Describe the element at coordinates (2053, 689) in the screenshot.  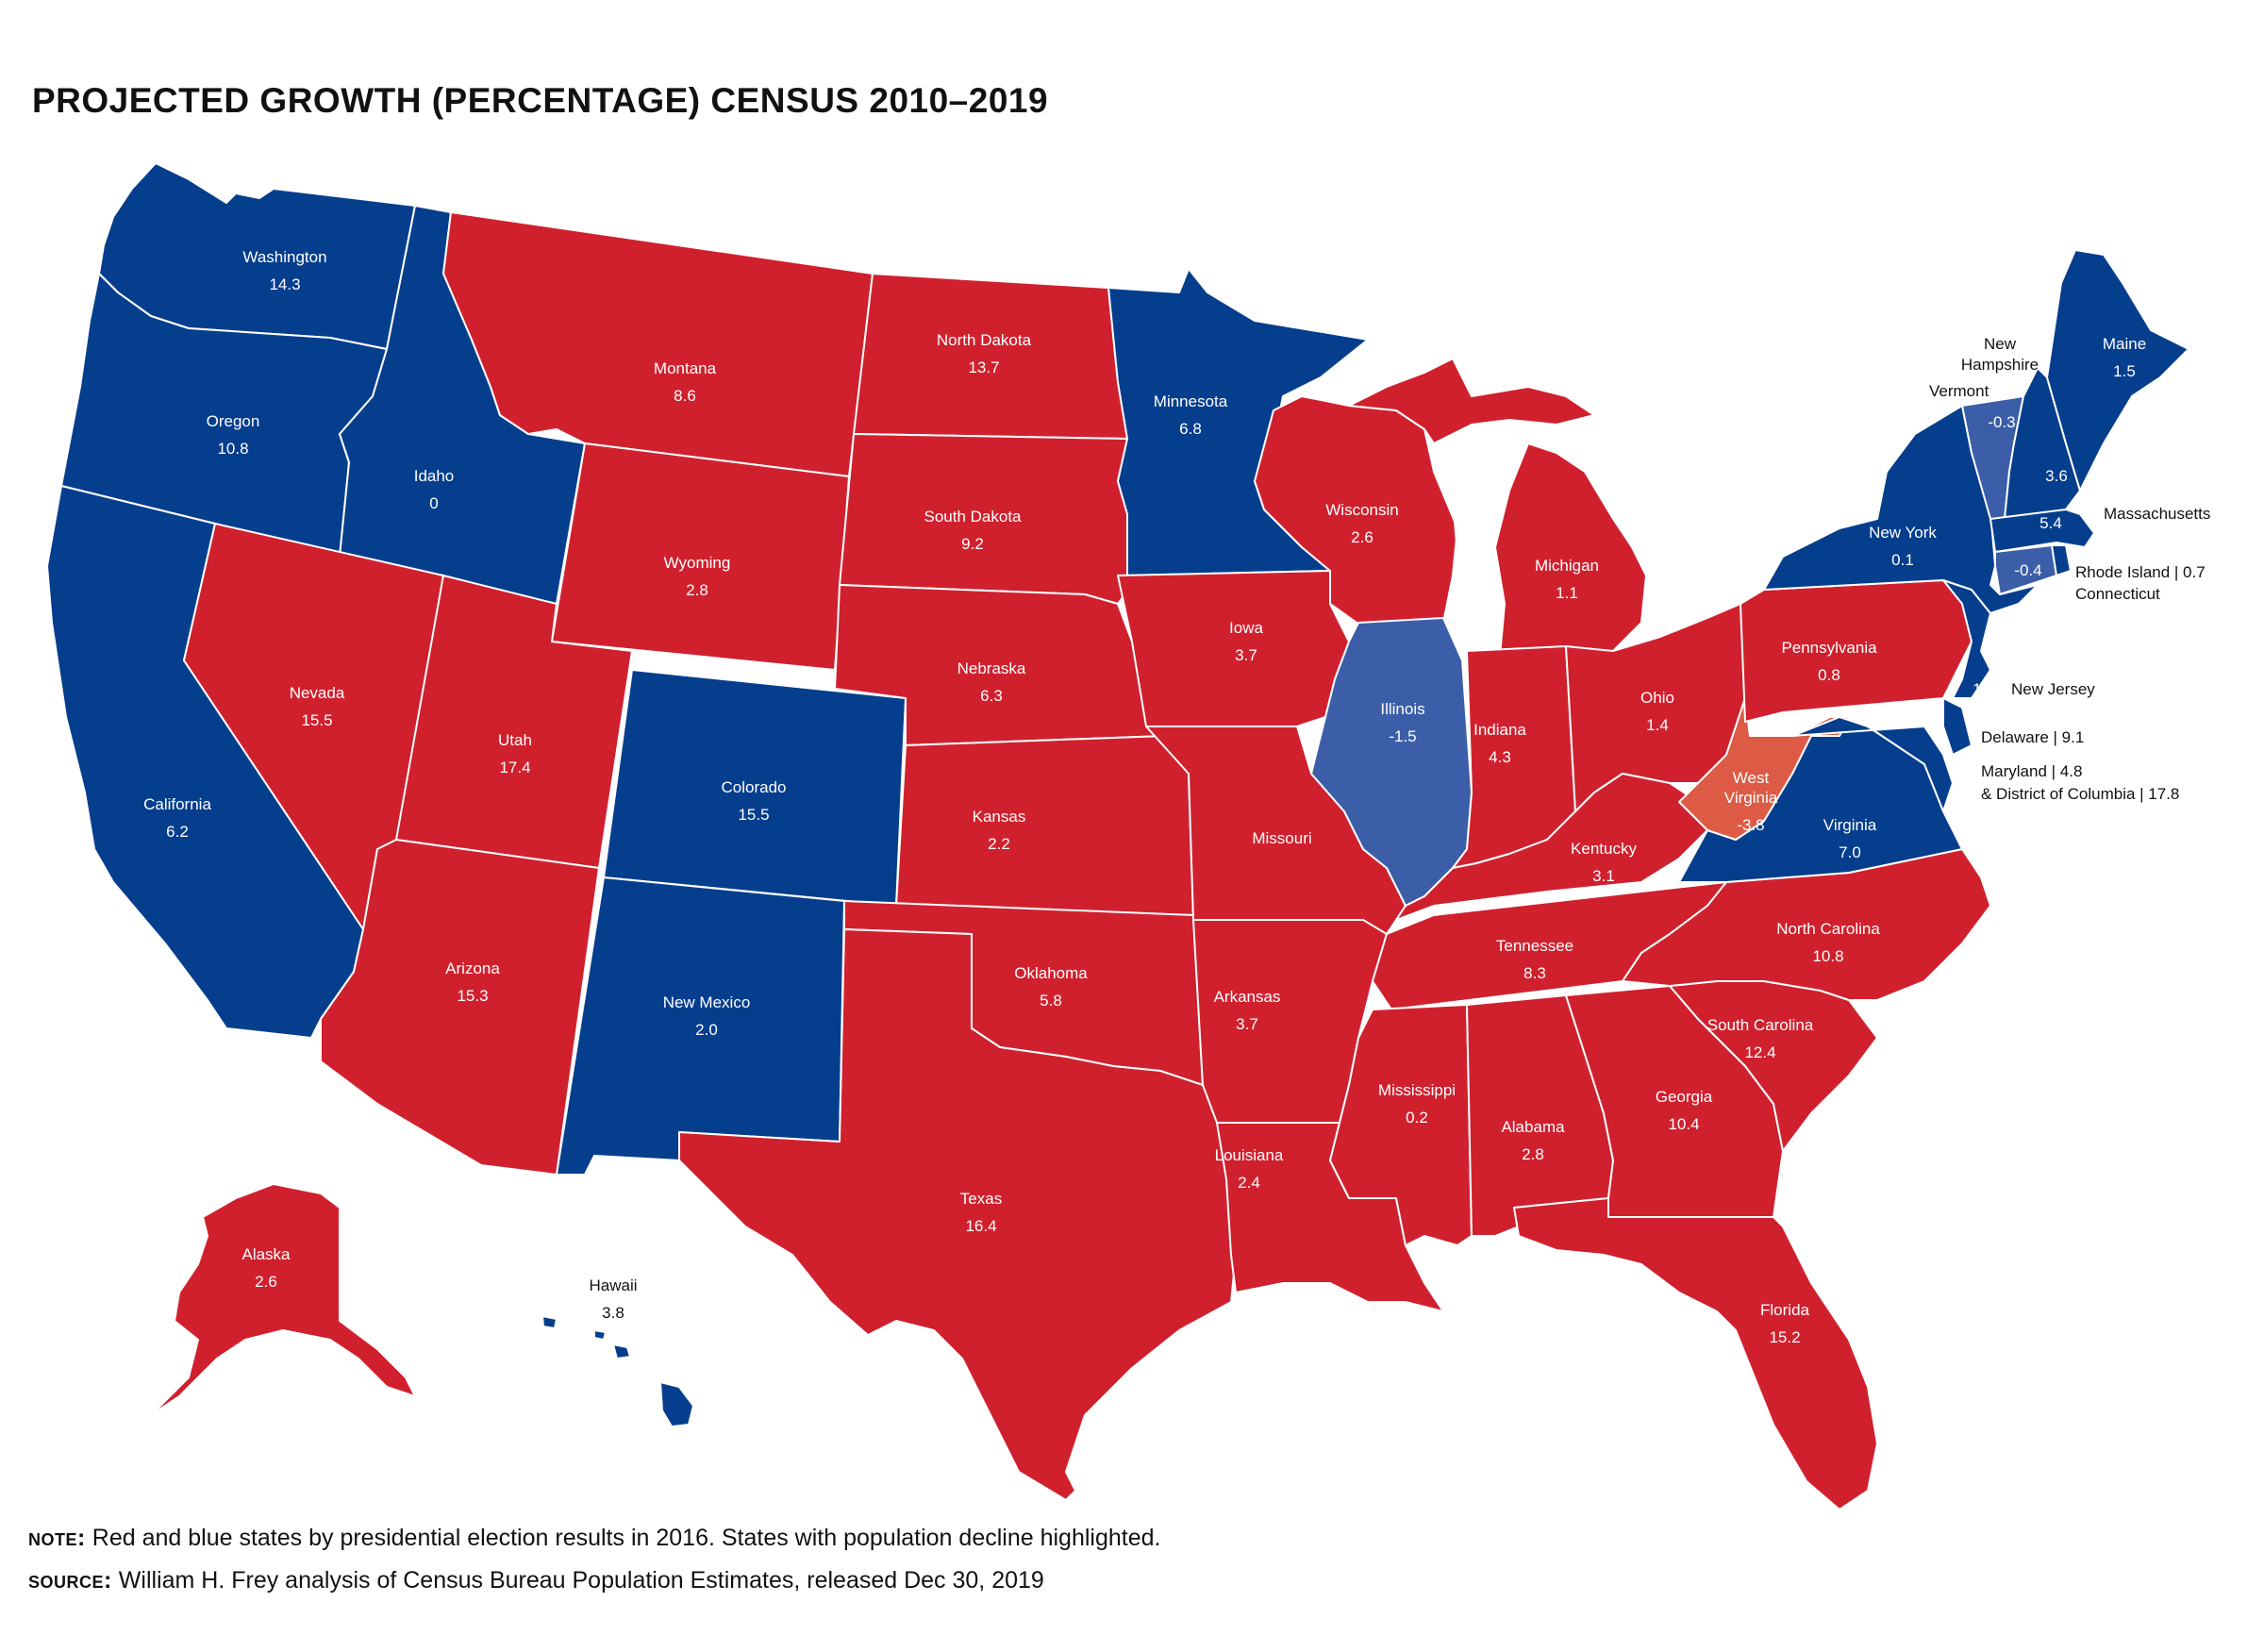
I see `svg-text: New Jersey` at that location.